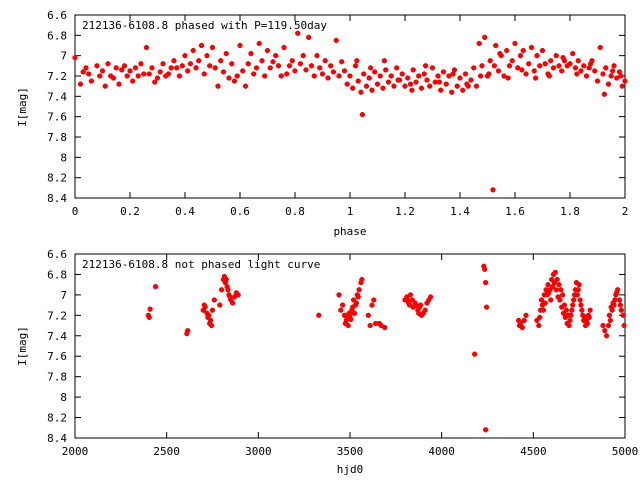  Describe the element at coordinates (166, 451) in the screenshot. I see `x-tick-label: 2500` at that location.